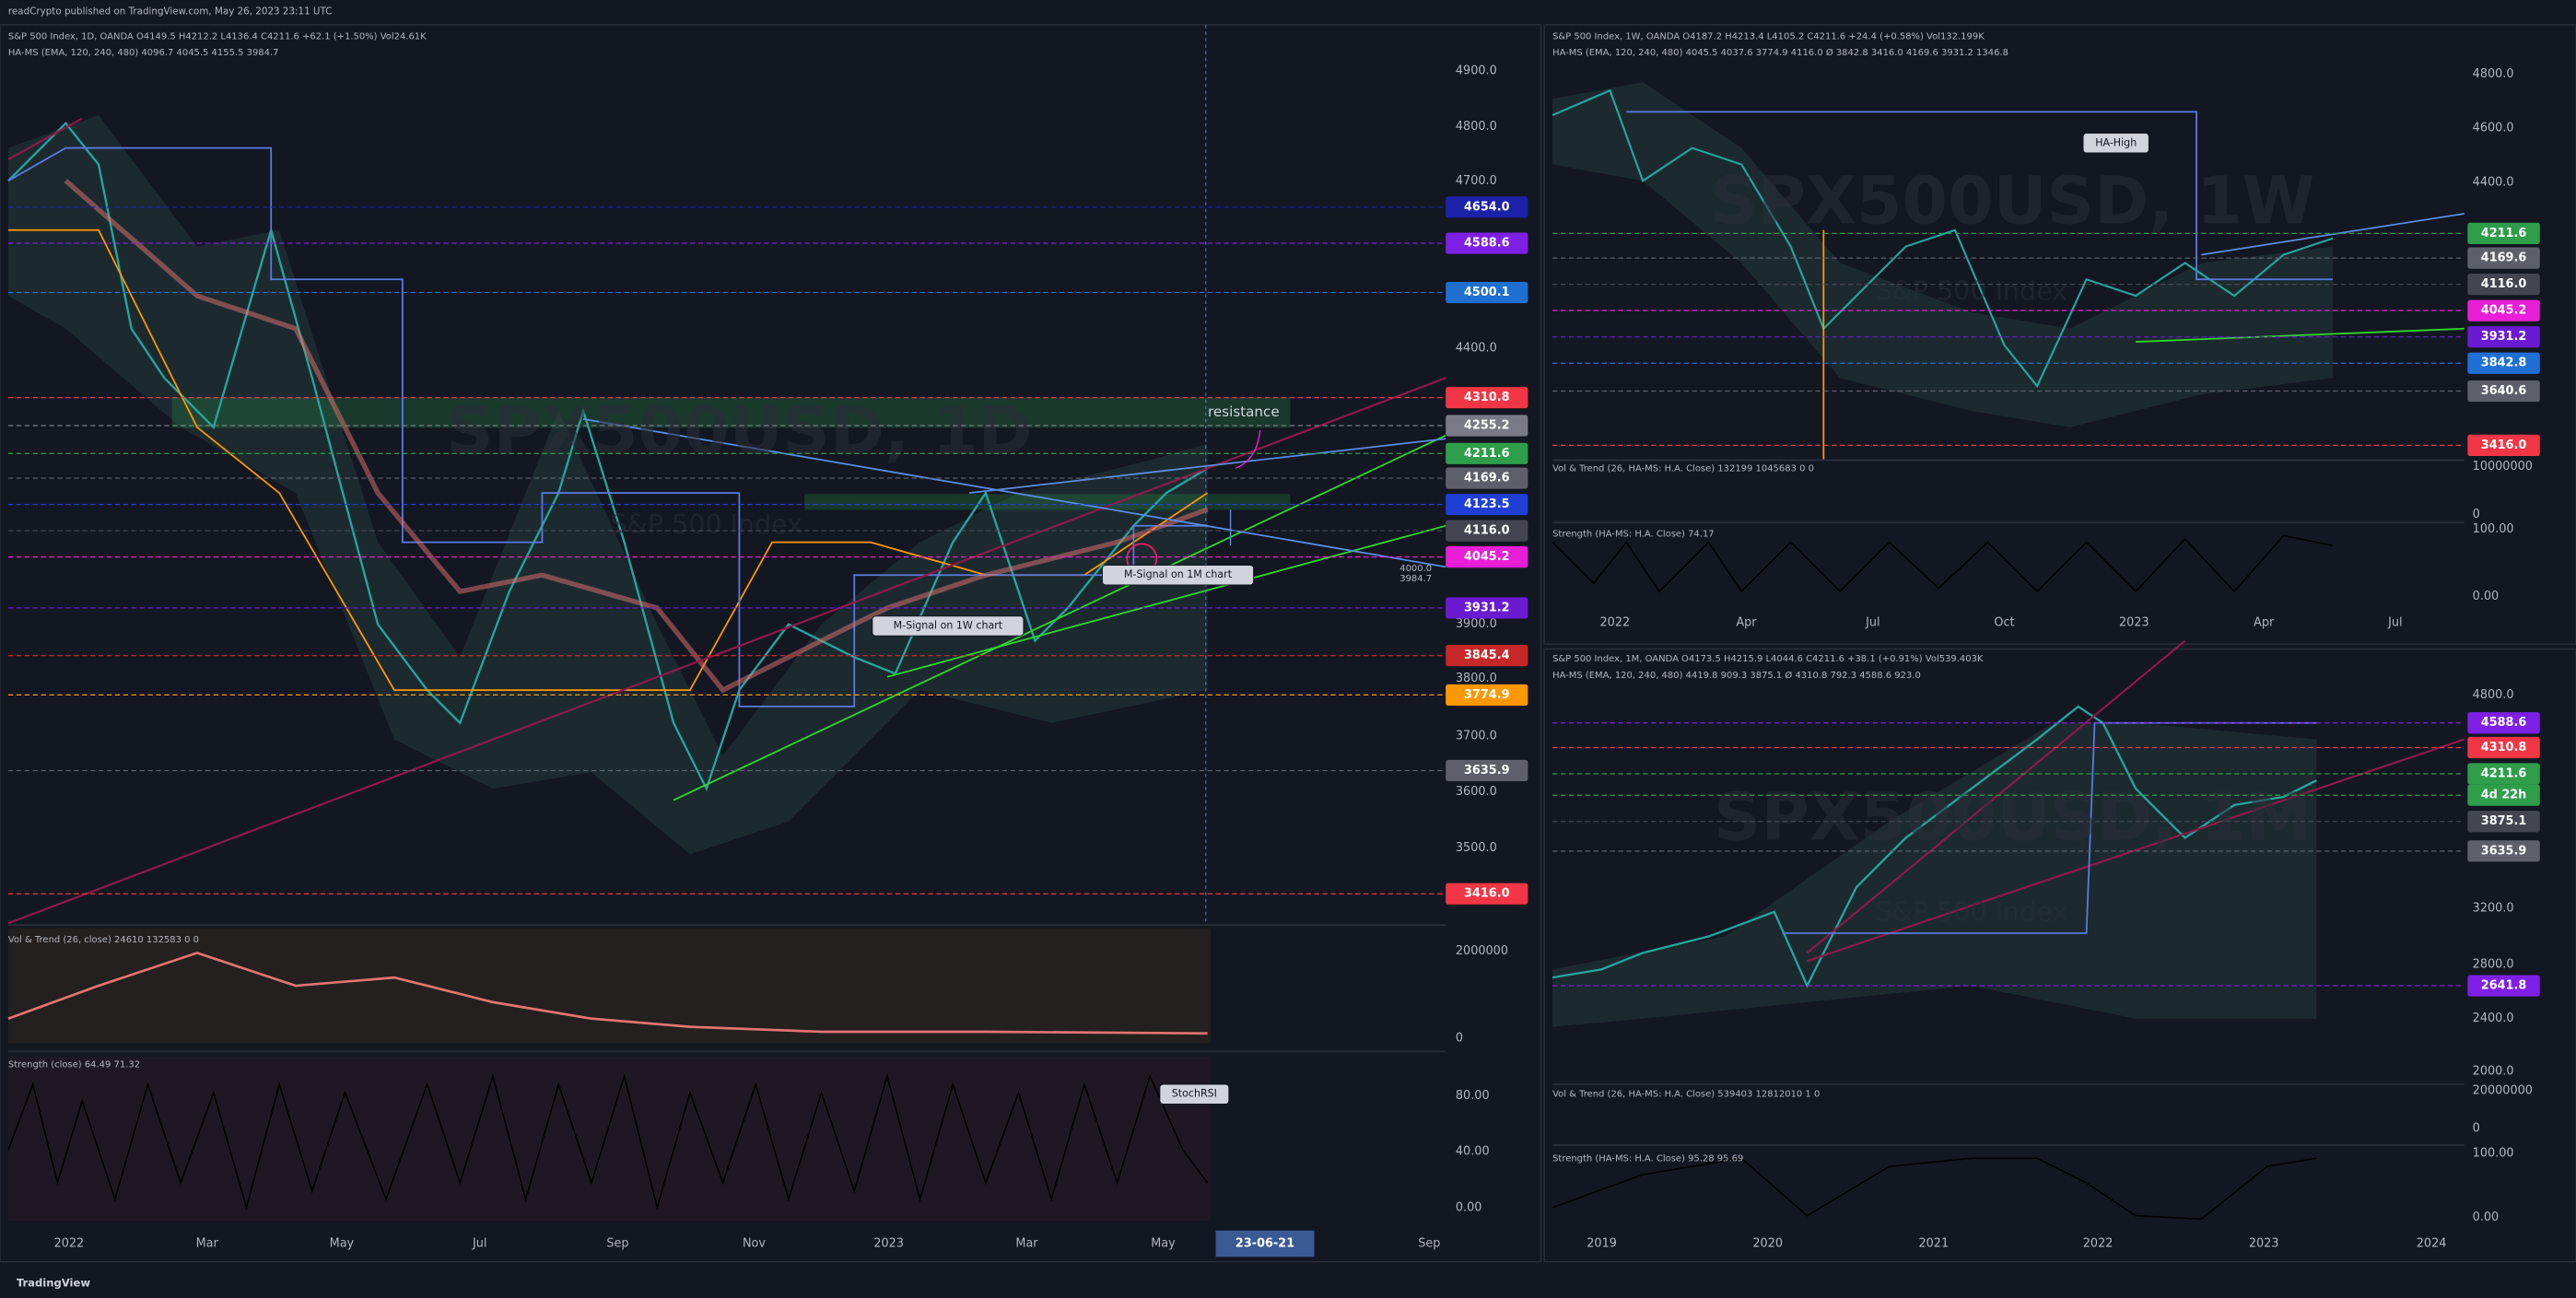 Image resolution: width=2576 pixels, height=1298 pixels. Describe the element at coordinates (1473, 1096) in the screenshot. I see `pane-tick-label: 80.00` at that location.